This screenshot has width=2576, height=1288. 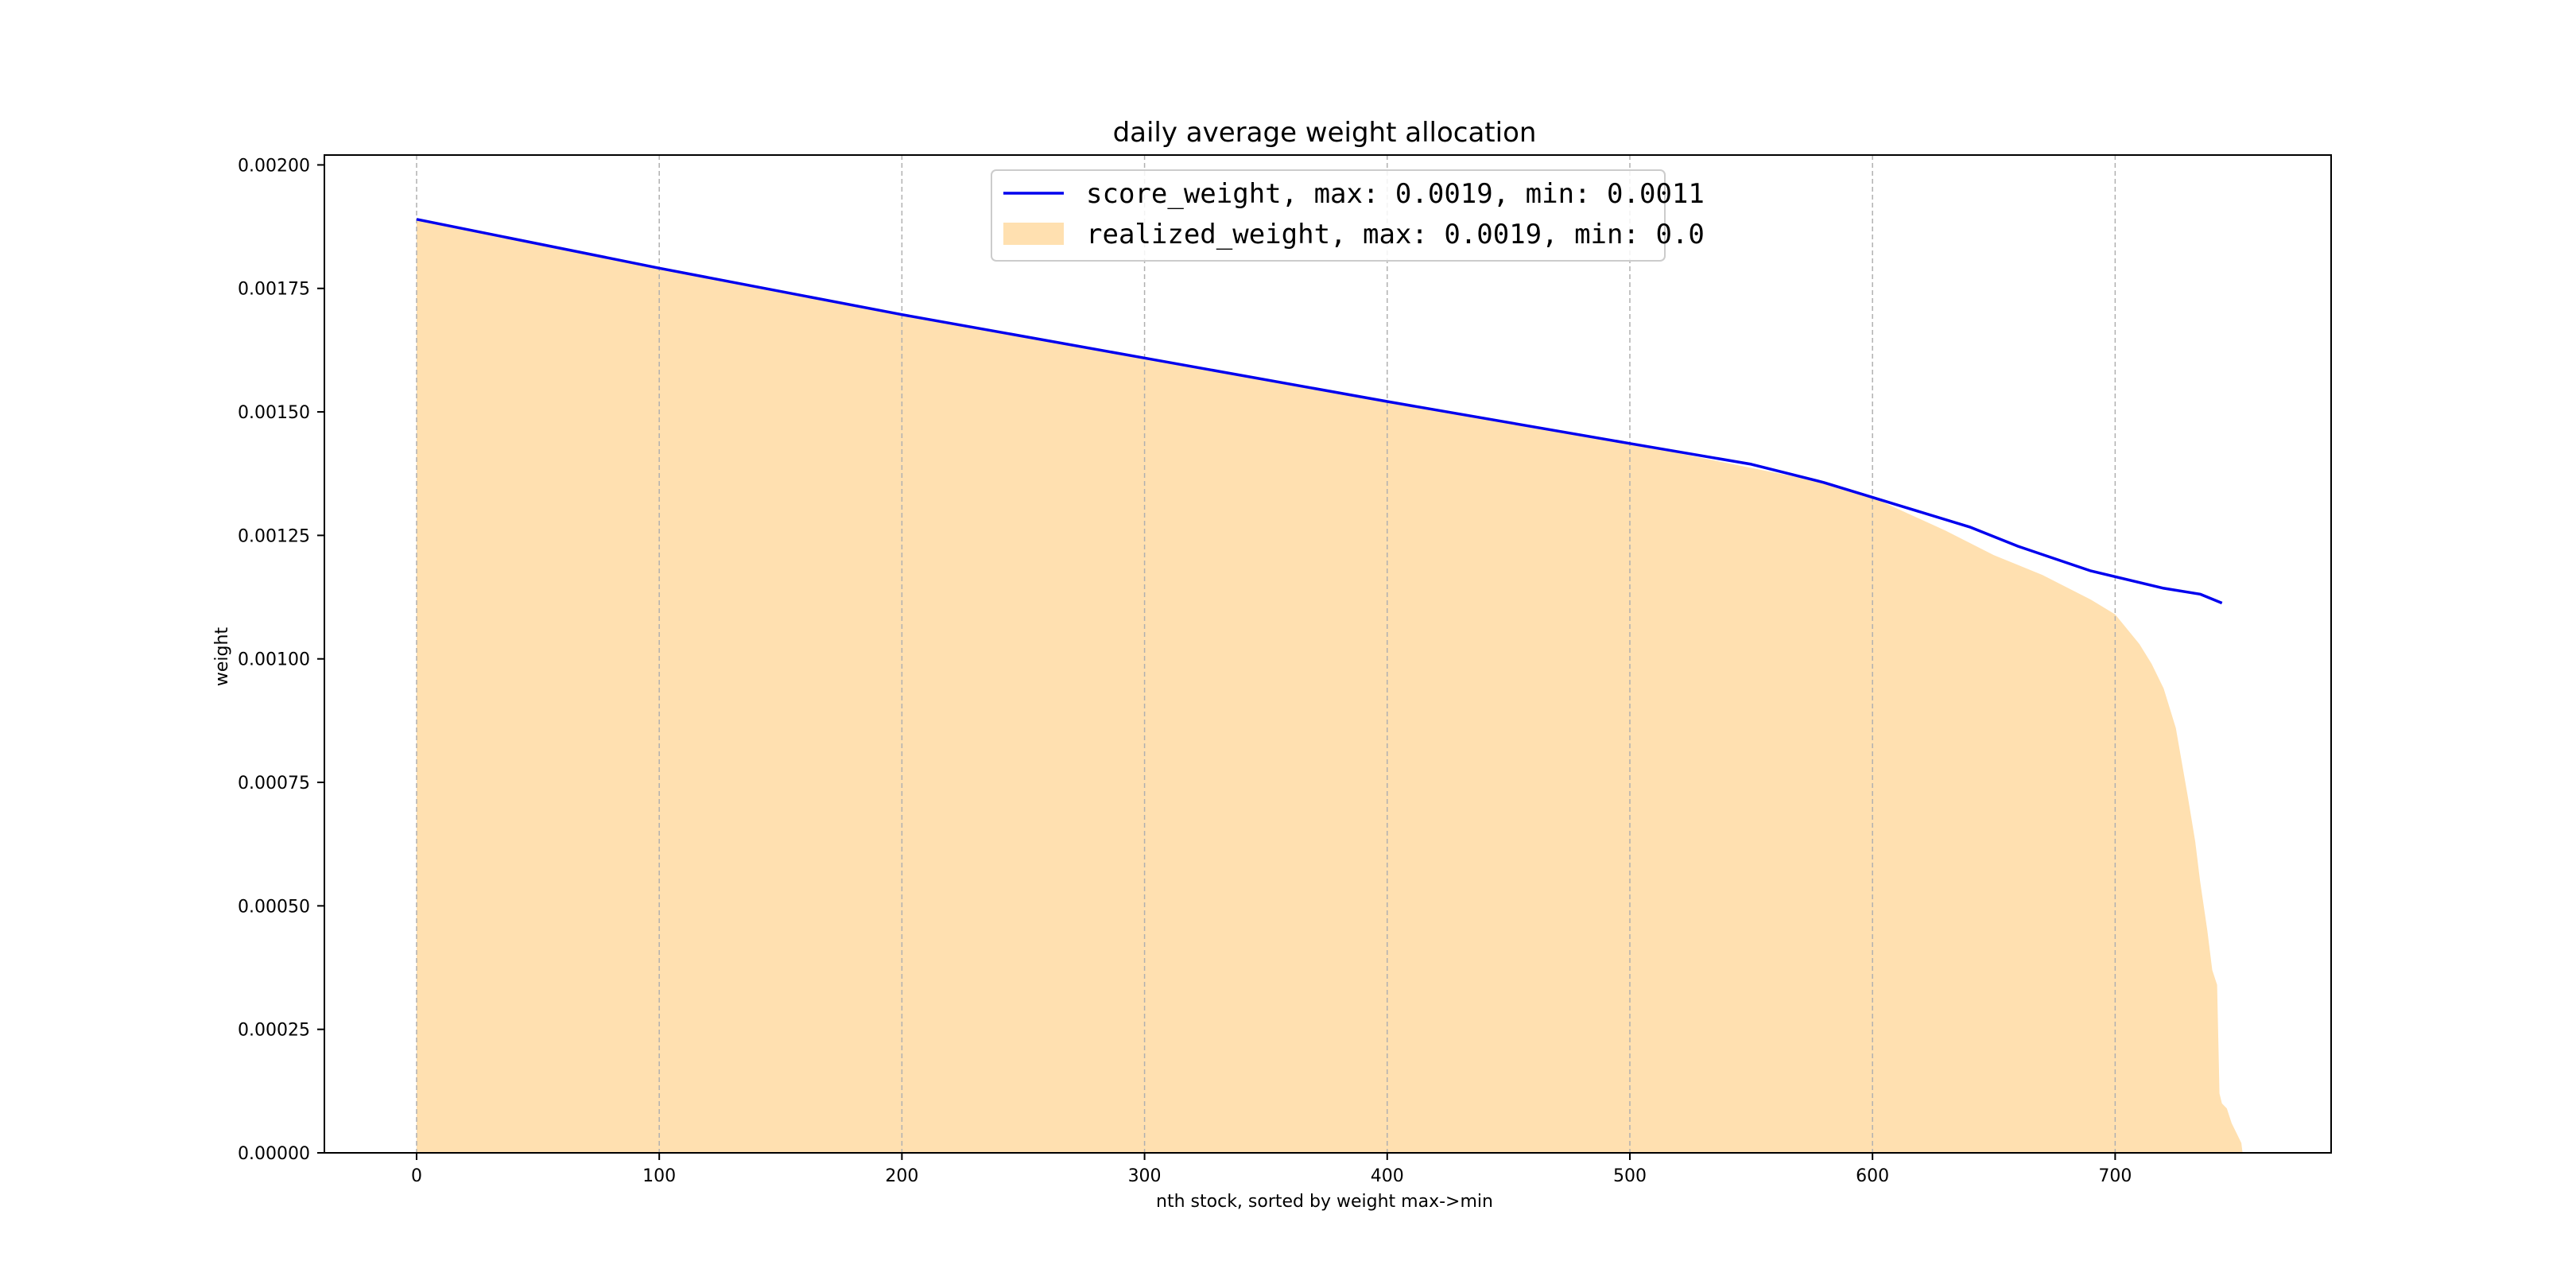 What do you see at coordinates (274, 166) in the screenshot?
I see `y-tick-label-8: 0.00200` at bounding box center [274, 166].